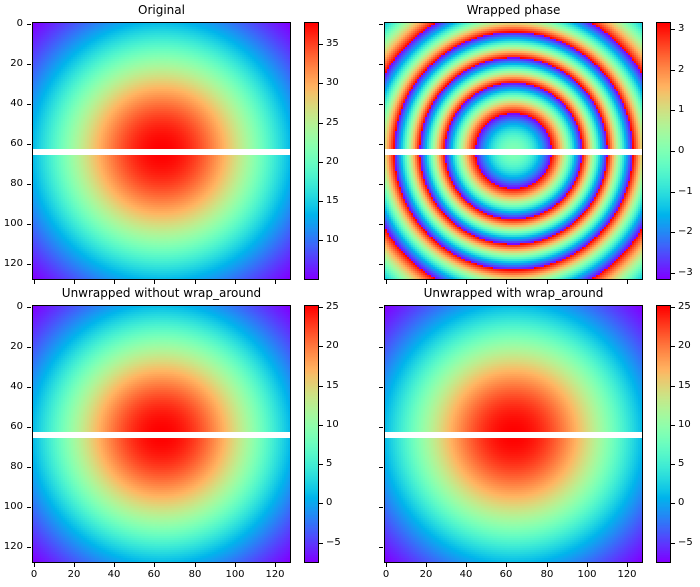 The width and height of the screenshot is (700, 587). Describe the element at coordinates (74, 574) in the screenshot. I see `x-tick-label: 20` at that location.